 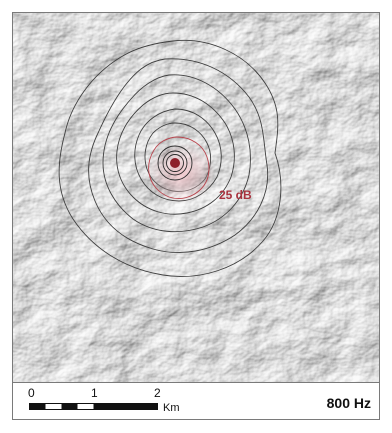 I want to click on scale-tick-2: 2, so click(x=157, y=393).